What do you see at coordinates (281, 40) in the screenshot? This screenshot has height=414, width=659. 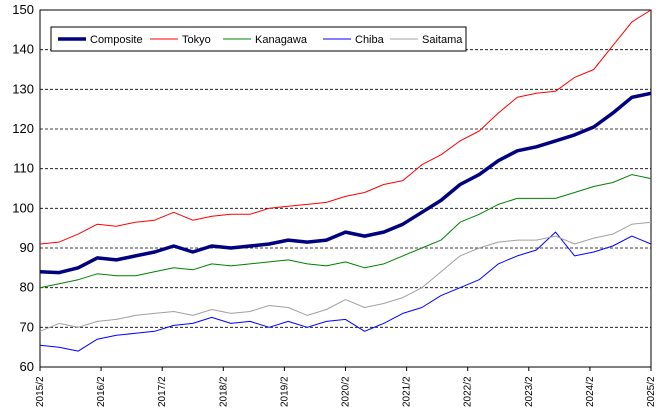 I see `legend-label-kanagawa: Kanagawa` at bounding box center [281, 40].